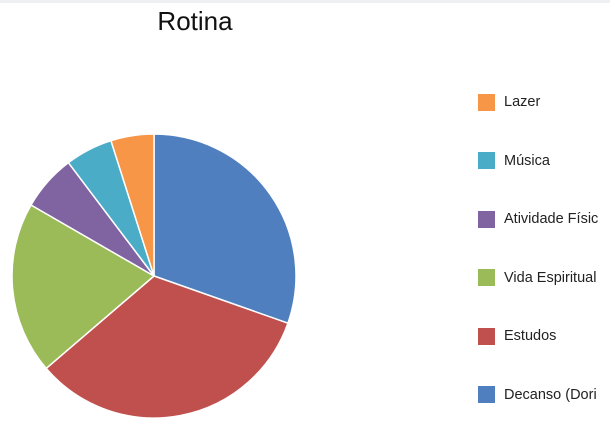  I want to click on legend-label: Decanso (Dori, so click(550, 394).